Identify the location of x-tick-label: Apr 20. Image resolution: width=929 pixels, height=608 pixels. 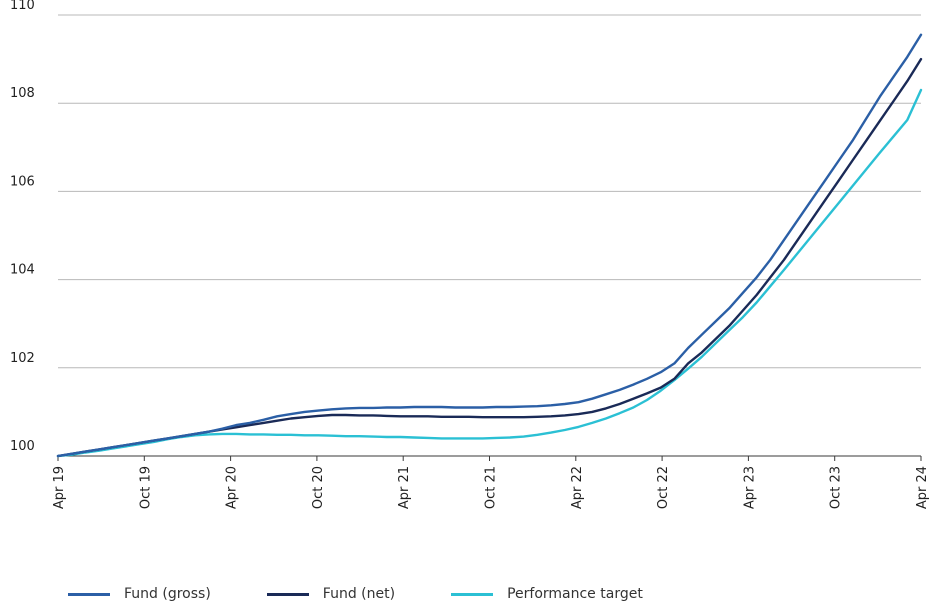
(232, 487).